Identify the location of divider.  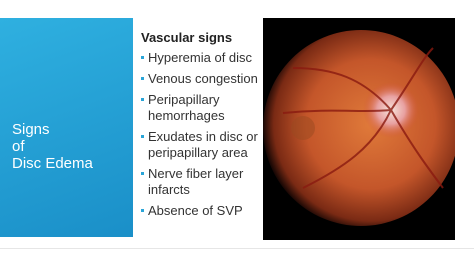
(237, 248).